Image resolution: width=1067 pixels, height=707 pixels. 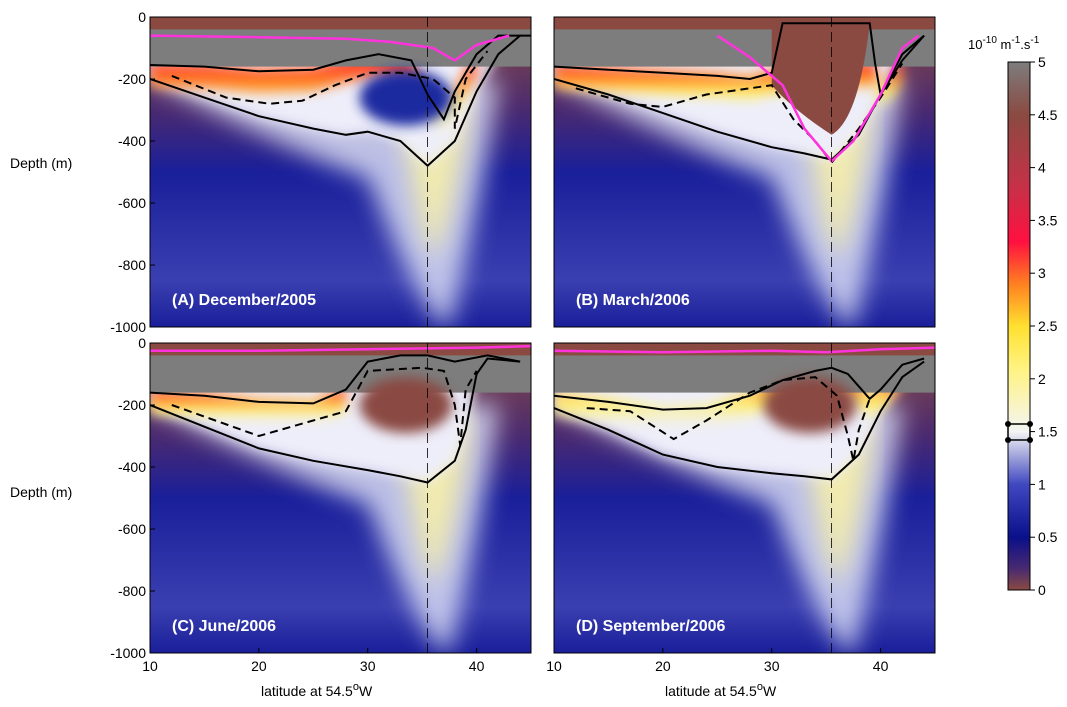 I want to click on colorbar-tick-label: 0, so click(x=1042, y=590).